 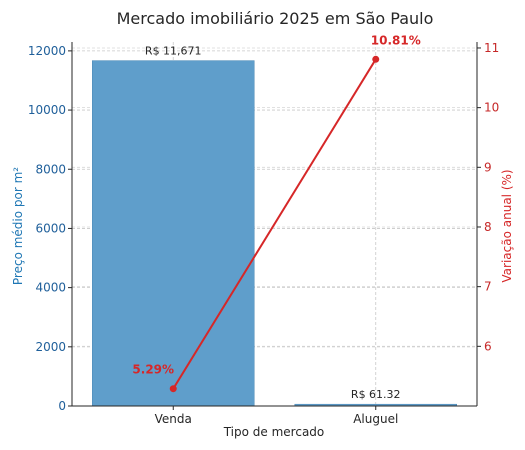 I want to click on y-axis-right-label: Variação anual (%), so click(x=507, y=225).